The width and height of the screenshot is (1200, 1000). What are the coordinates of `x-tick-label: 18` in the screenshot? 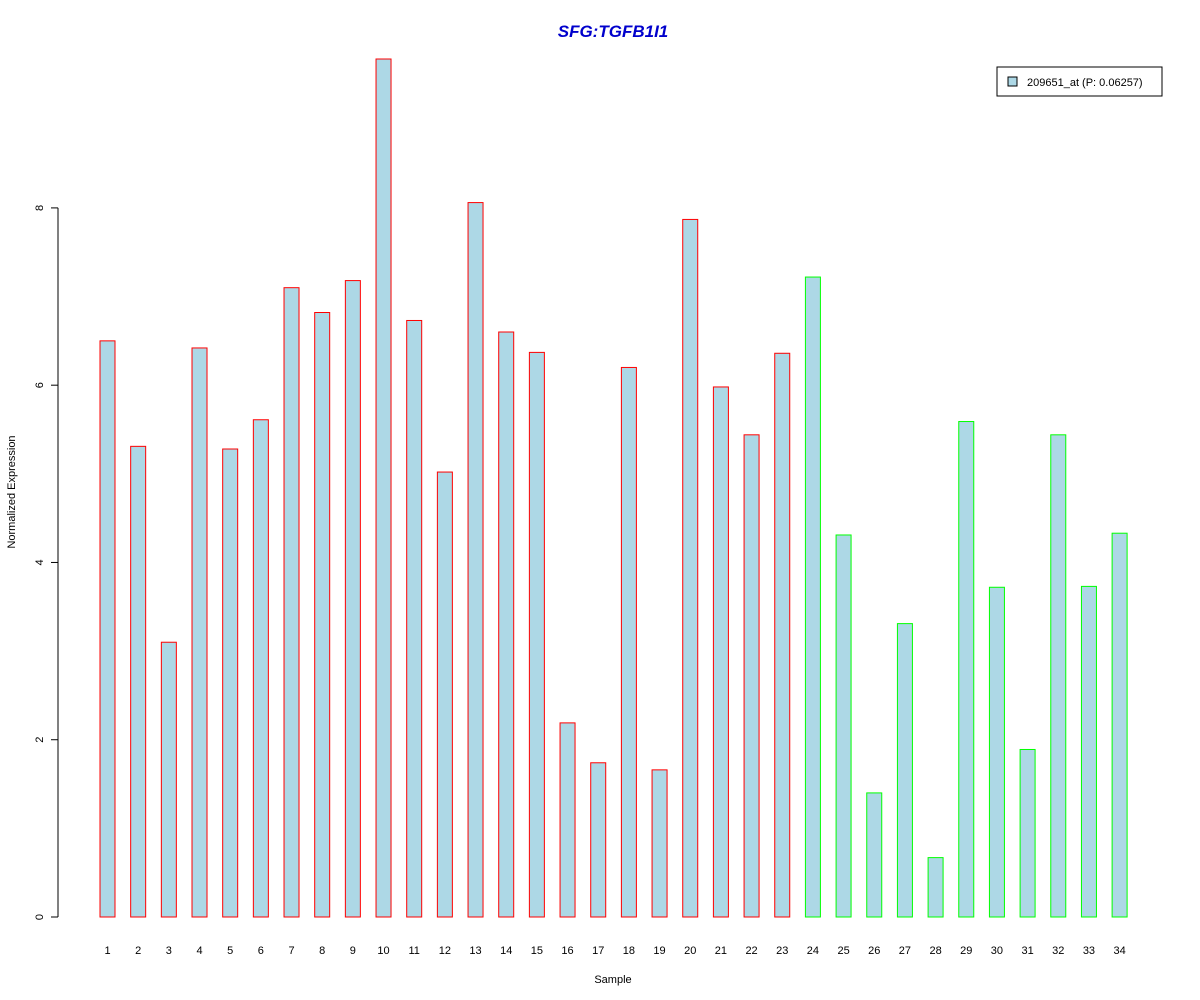 It's located at (629, 951).